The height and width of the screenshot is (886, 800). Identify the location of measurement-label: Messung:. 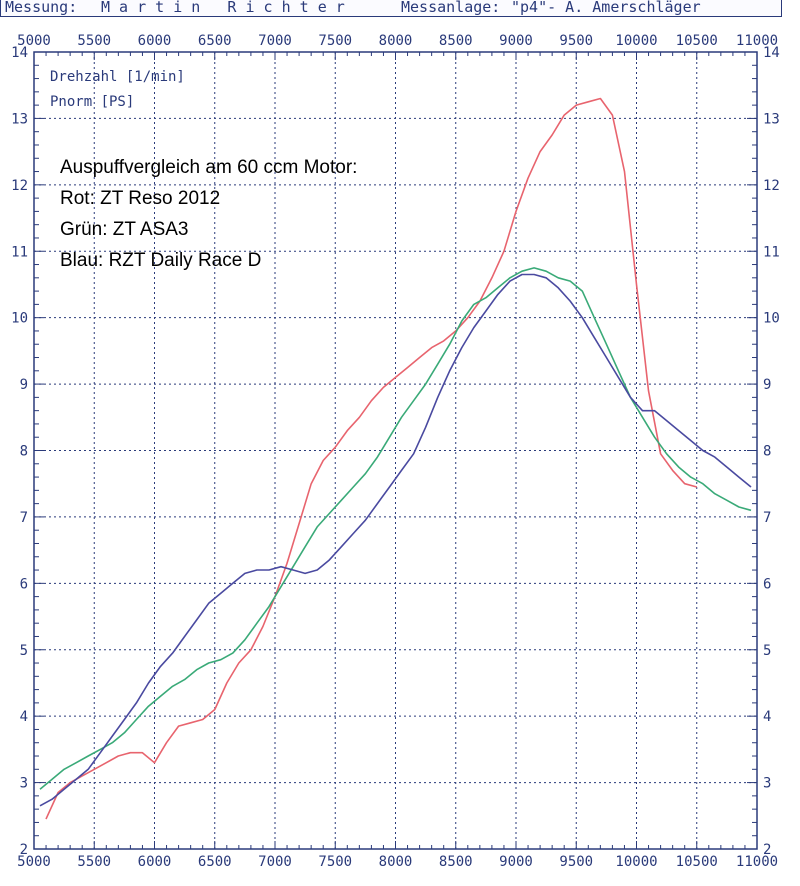
(41, 8).